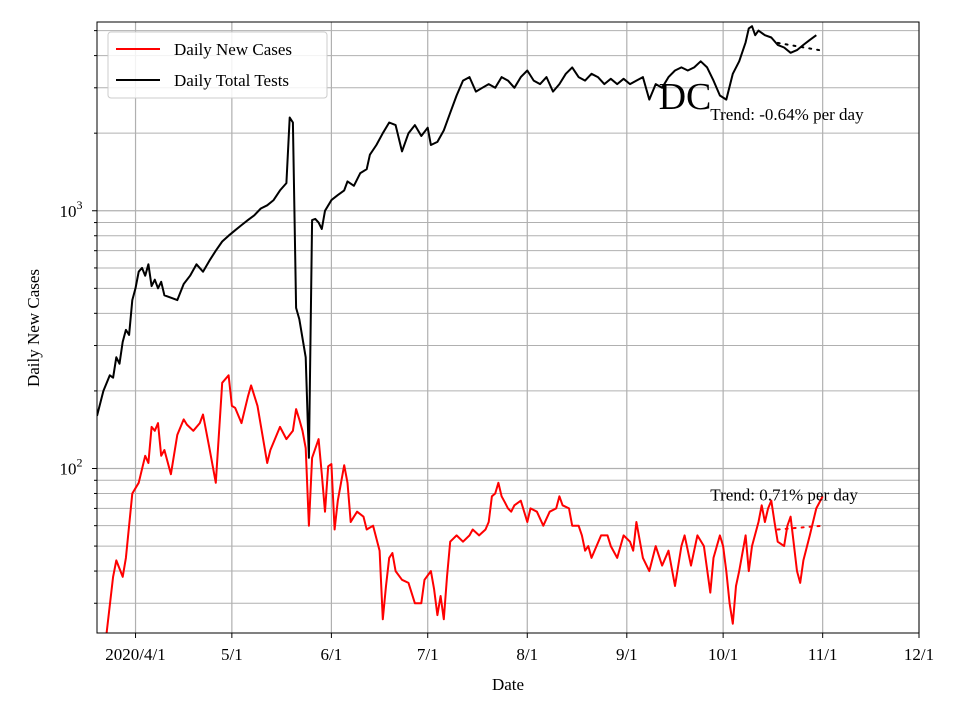 This screenshot has height=720, width=960. I want to click on legend-label-daily-total-tests: Daily Total Tests, so click(231, 80).